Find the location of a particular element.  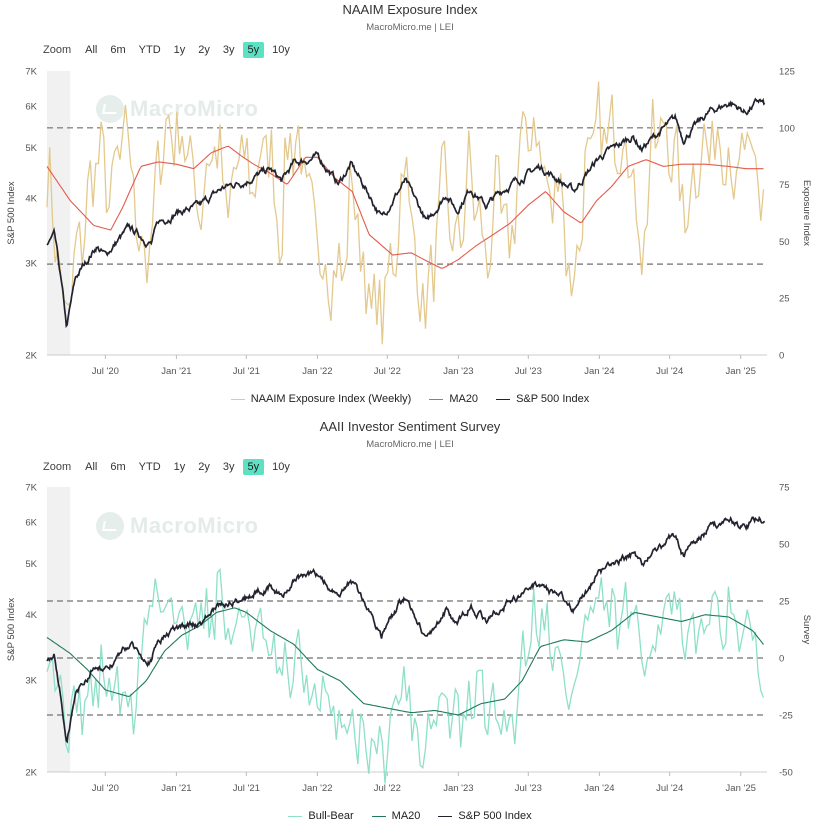

chart-subtitle-aaii: MacroMicro.me | LEI is located at coordinates (410, 444).